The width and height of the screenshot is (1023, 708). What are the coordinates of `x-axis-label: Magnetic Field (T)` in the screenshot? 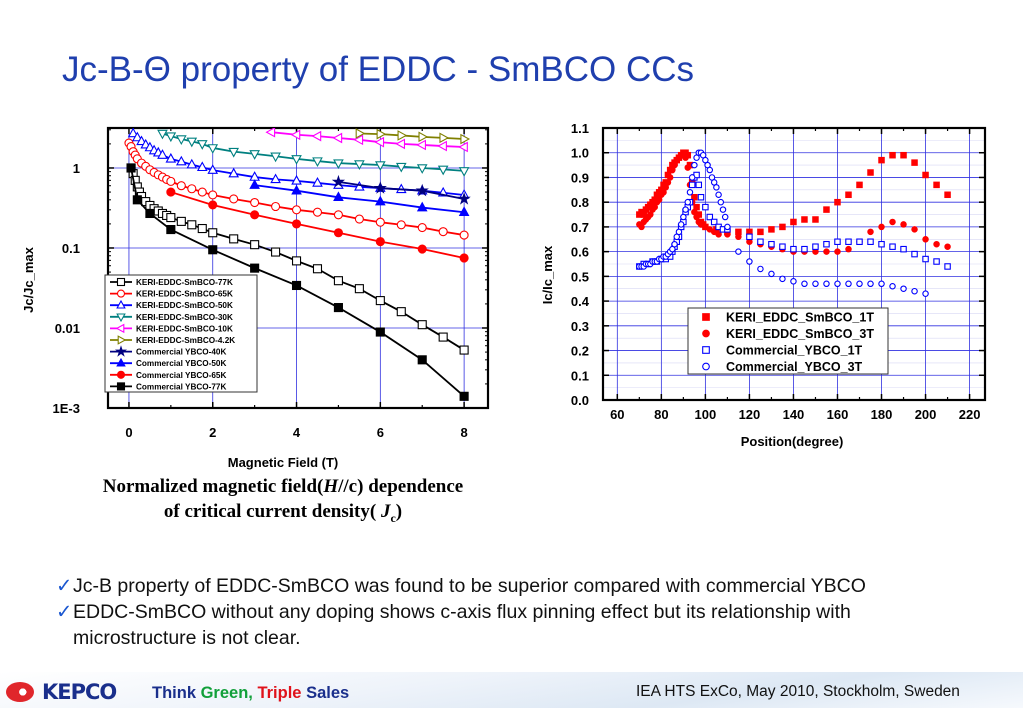 It's located at (283, 462).